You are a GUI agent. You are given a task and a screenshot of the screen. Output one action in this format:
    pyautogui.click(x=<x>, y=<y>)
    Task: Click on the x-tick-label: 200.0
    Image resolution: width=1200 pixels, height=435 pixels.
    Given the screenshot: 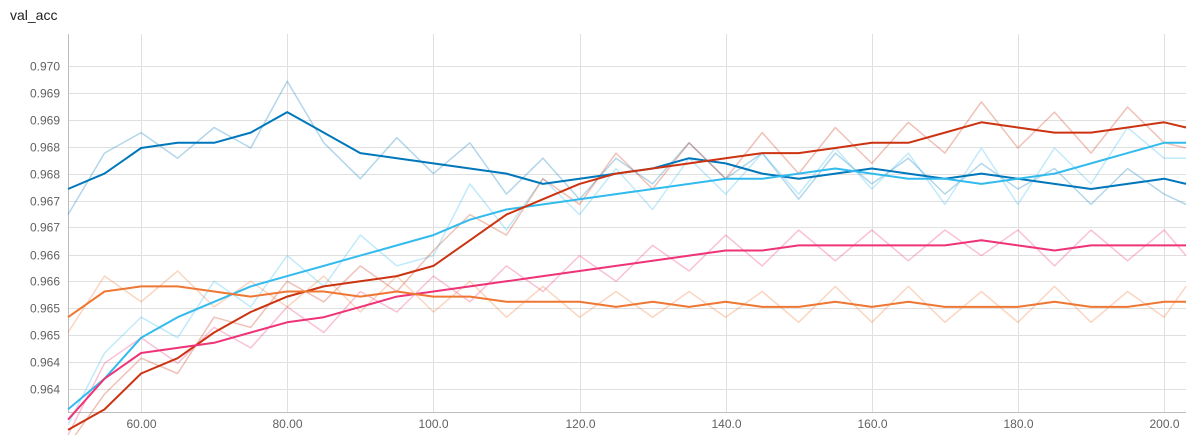 What is the action you would take?
    pyautogui.click(x=1164, y=424)
    